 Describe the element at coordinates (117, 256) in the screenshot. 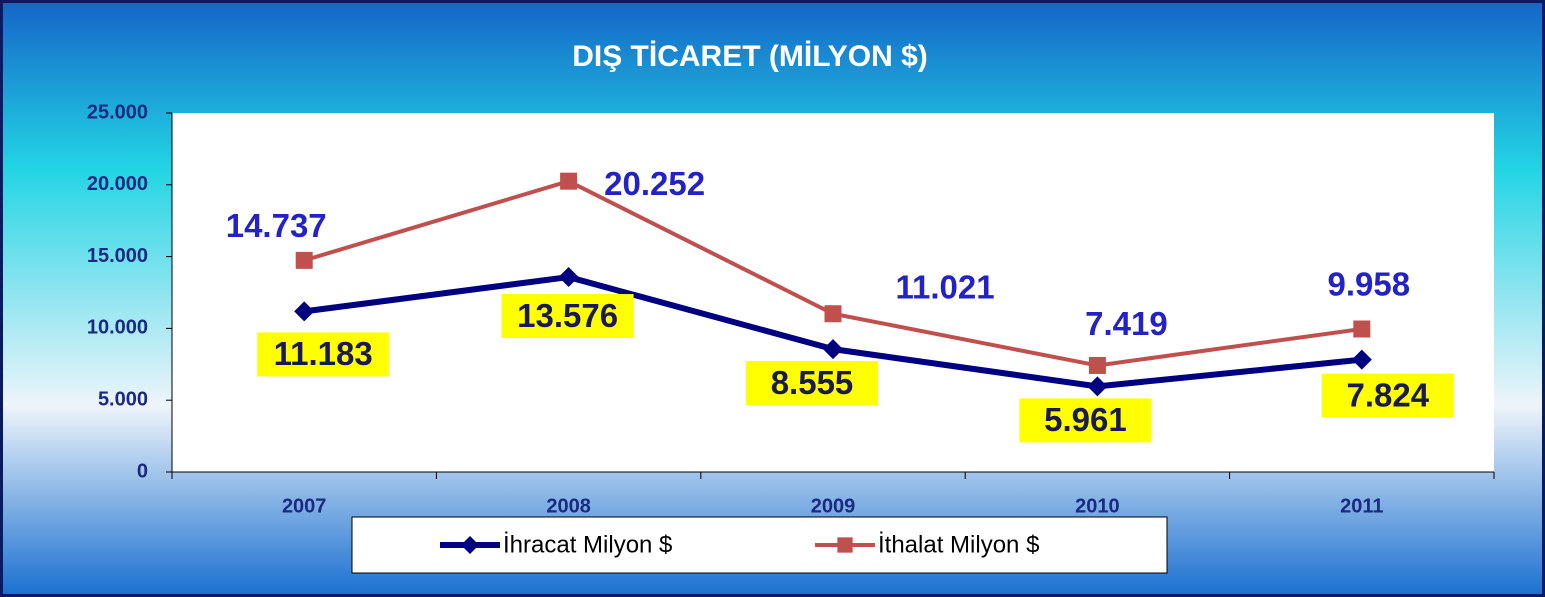

I see `y-tick-label: 15.000` at that location.